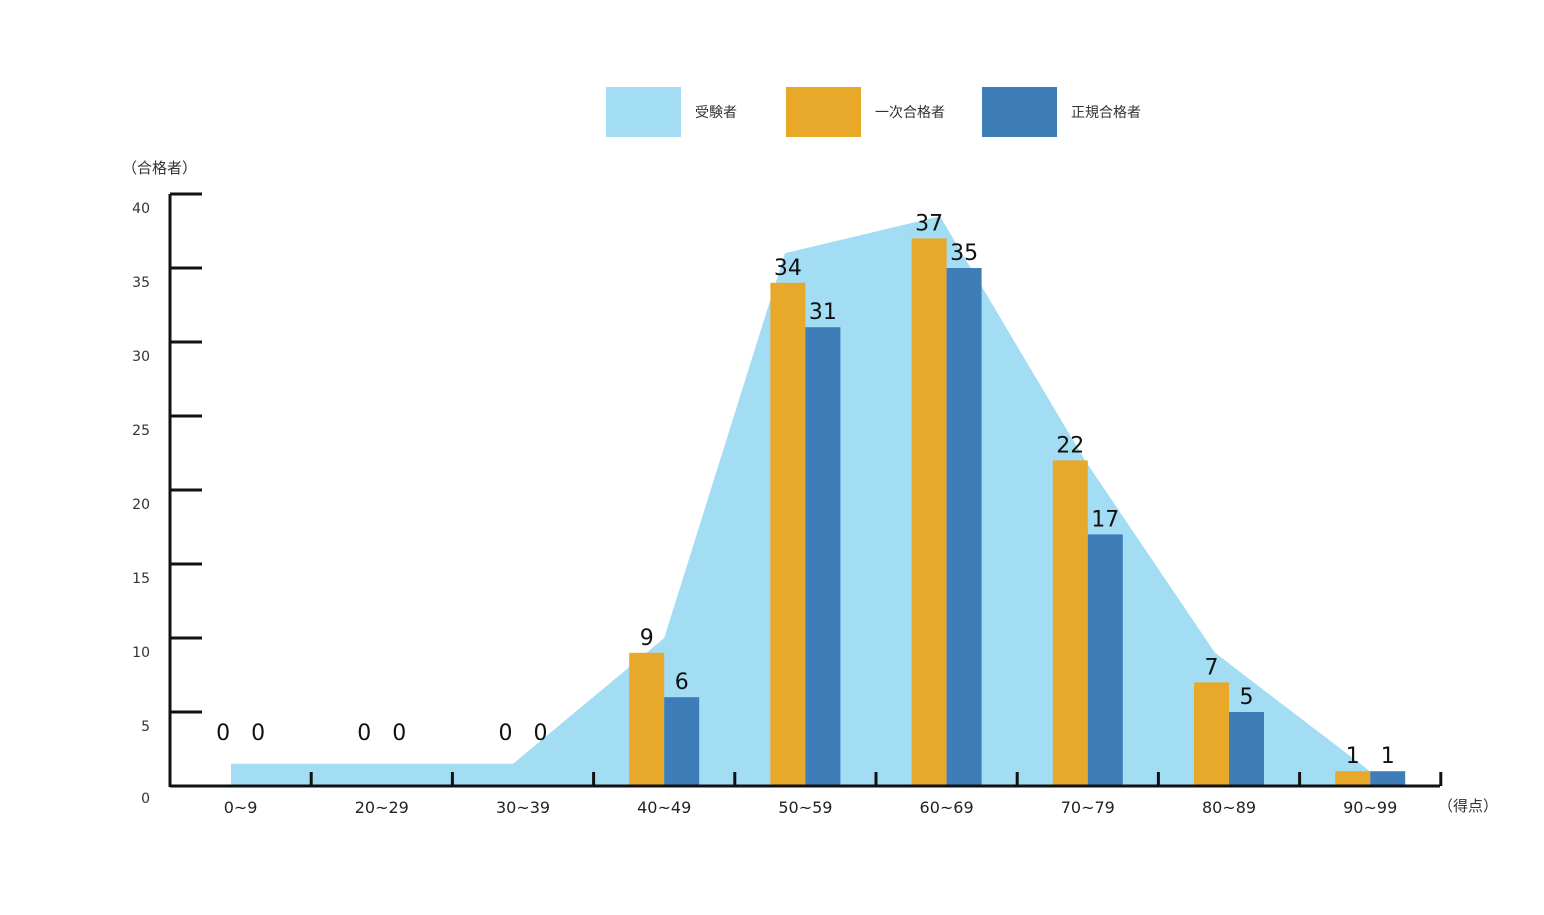  Describe the element at coordinates (1106, 113) in the screenshot. I see `legend-label-final-pass: 正規合格者` at that location.